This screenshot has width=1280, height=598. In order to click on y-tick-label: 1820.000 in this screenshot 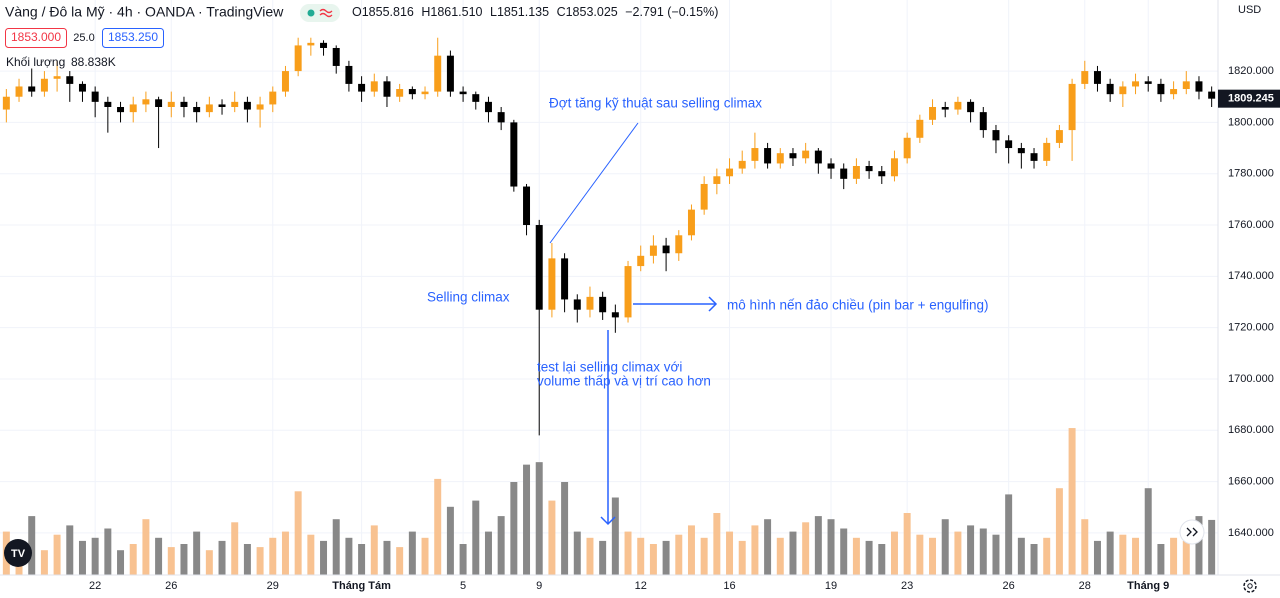, I will do `click(1251, 71)`.